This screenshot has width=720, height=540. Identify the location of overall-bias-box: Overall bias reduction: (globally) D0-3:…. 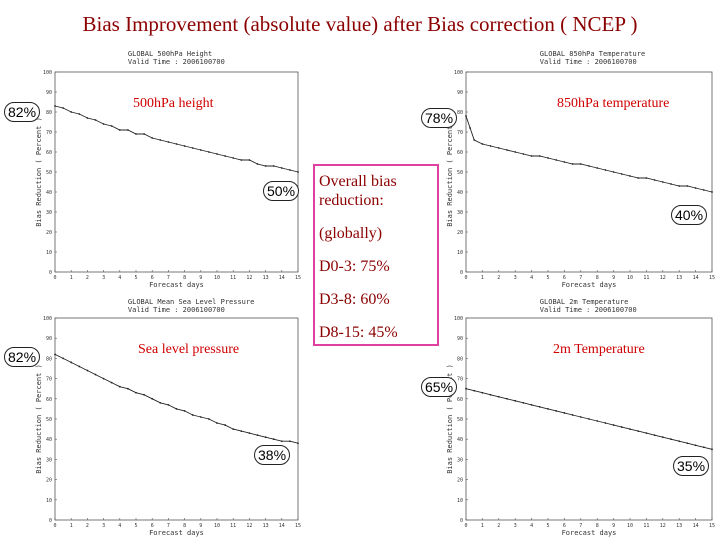
(376, 255).